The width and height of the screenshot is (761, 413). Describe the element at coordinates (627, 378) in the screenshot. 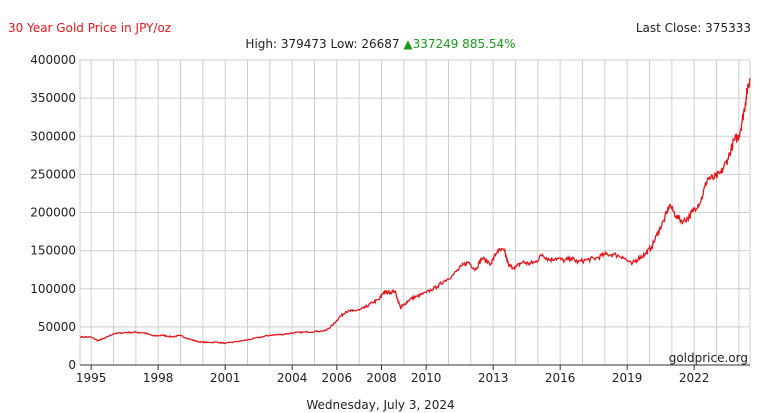

I see `x-tick-label: 2019` at that location.